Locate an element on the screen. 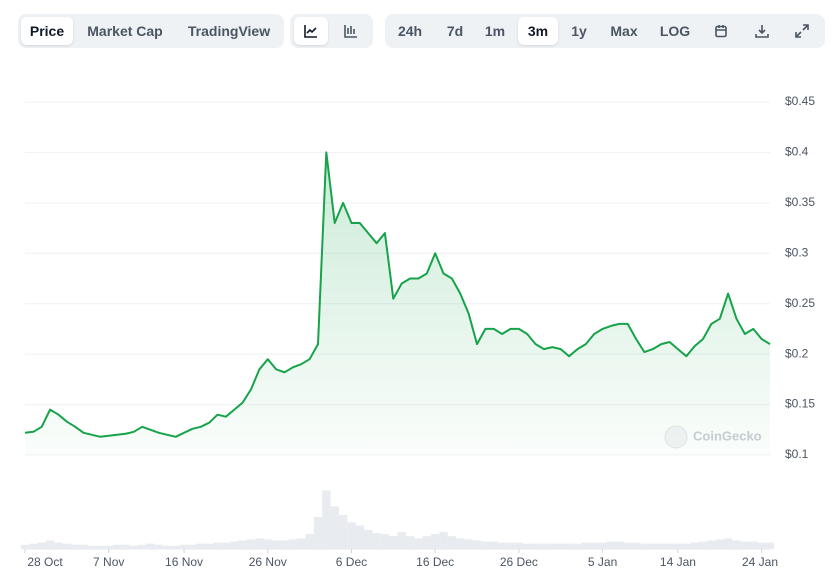  range: 1m is located at coordinates (495, 31).